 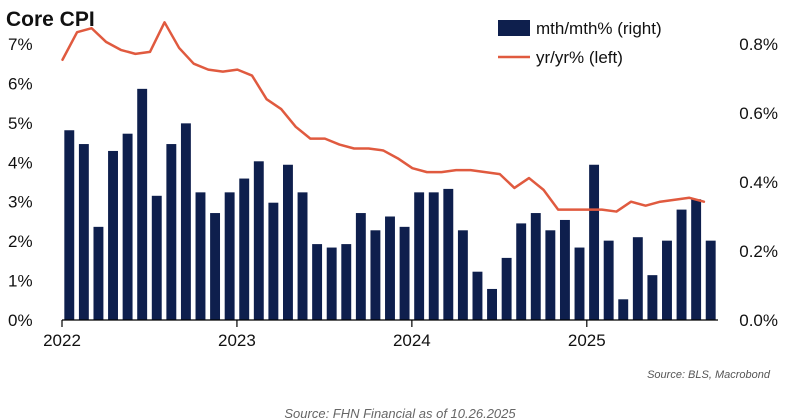 What do you see at coordinates (50, 19) in the screenshot?
I see `chart-title: Core CPI` at bounding box center [50, 19].